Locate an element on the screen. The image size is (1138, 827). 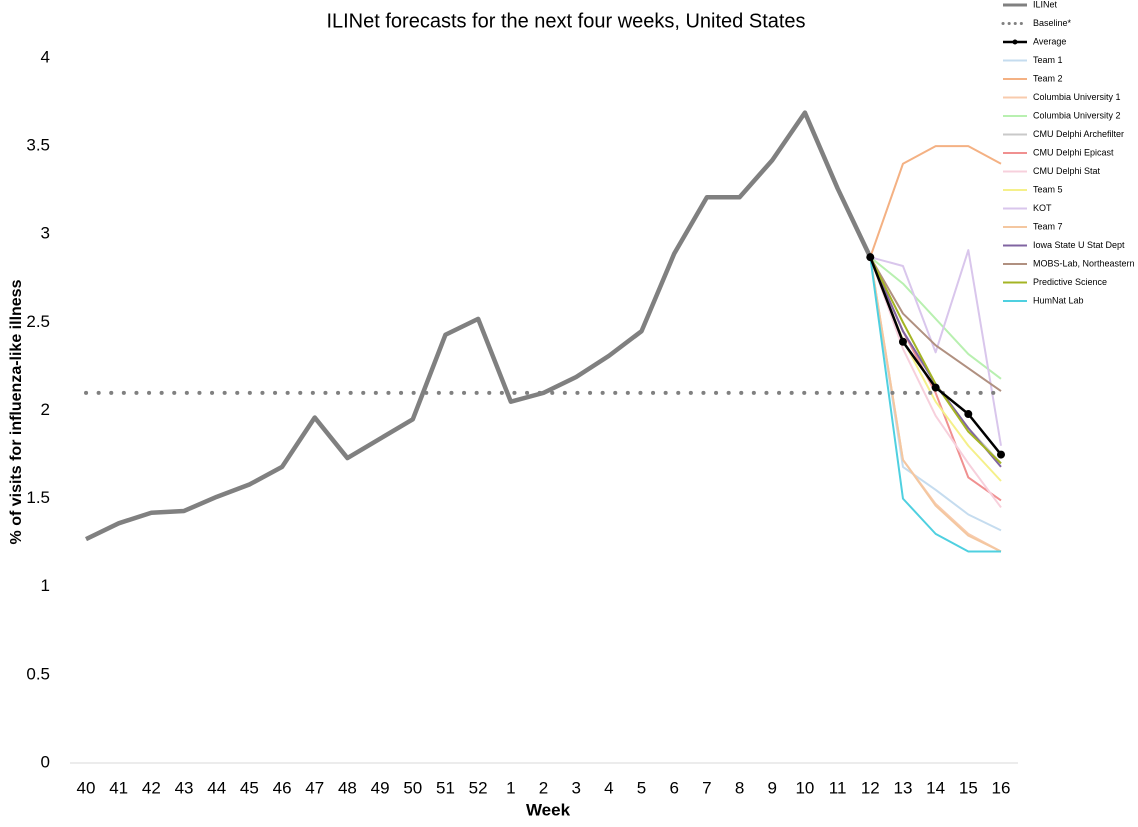
y-tick-label: 3.5 is located at coordinates (38, 145).